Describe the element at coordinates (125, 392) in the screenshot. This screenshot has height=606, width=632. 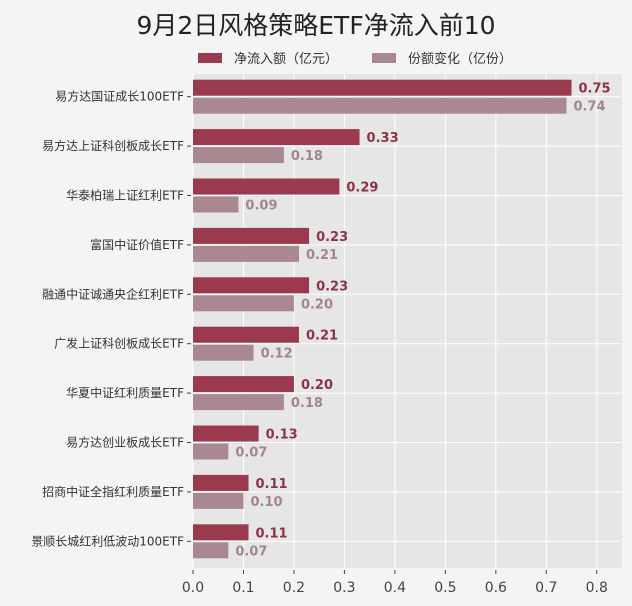
I see `y-tick-label: 华夏中证红利质量ETF` at that location.